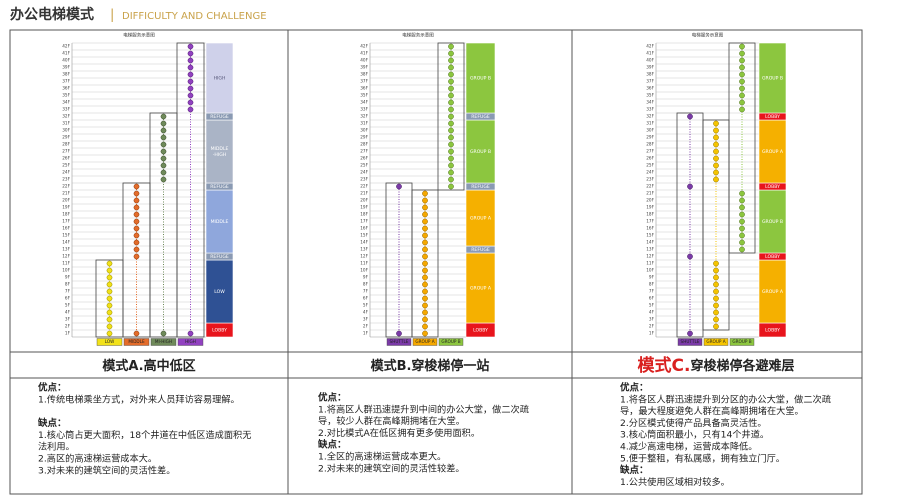 Image resolution: width=900 pixels, height=499 pixels. Describe the element at coordinates (136, 341) in the screenshot. I see `shaft-label: MIDDLE` at that location.